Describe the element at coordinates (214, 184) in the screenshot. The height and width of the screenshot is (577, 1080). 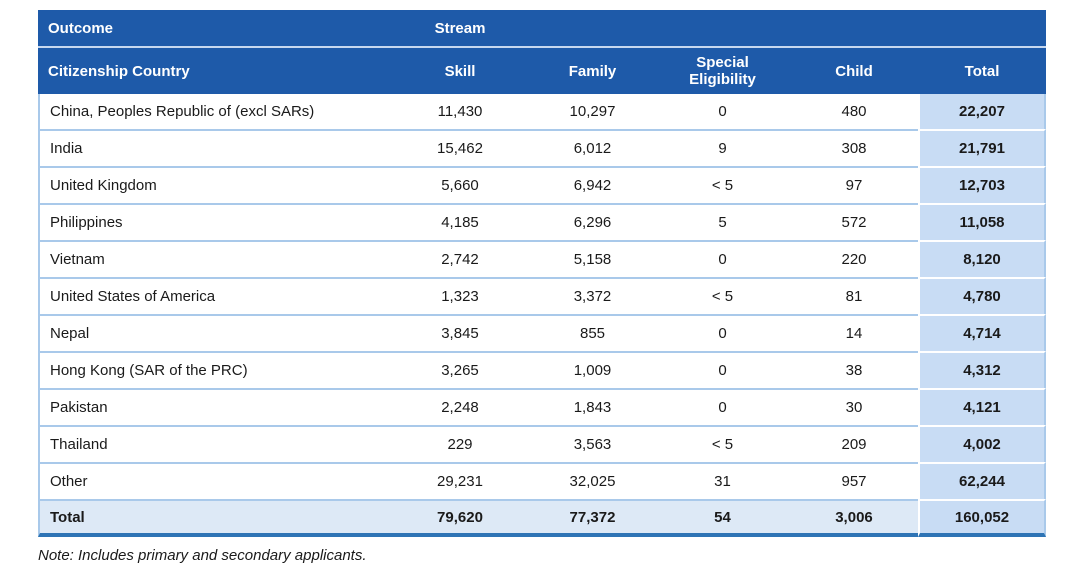
I see `country-cell: United Kingdom` at that location.